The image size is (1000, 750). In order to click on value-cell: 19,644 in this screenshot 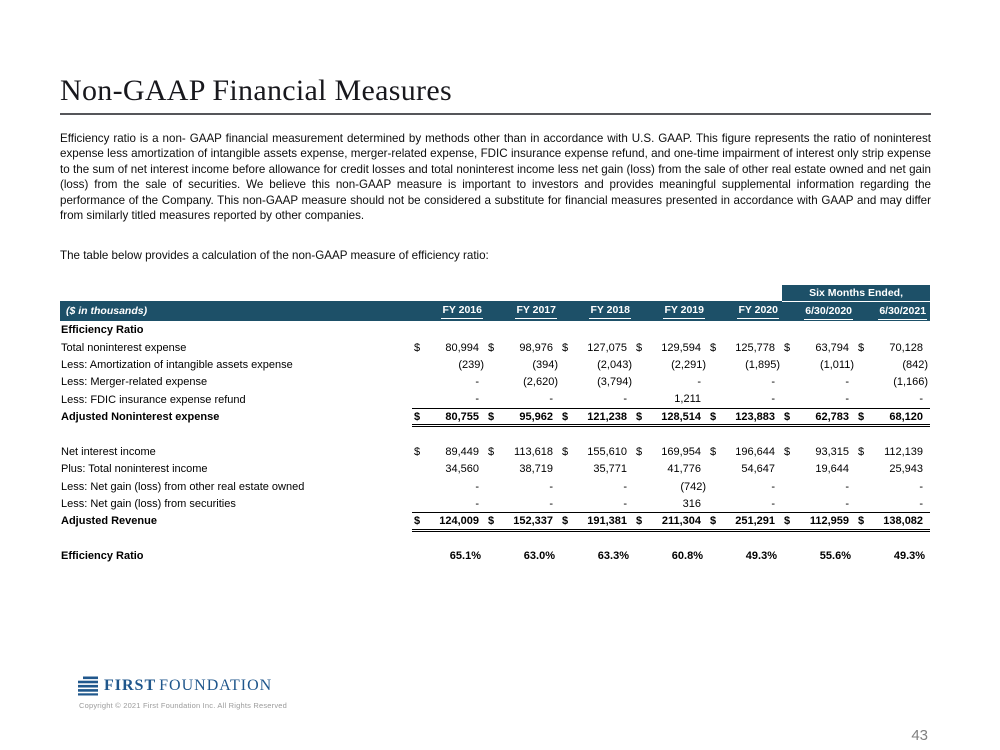, I will do `click(832, 469)`.